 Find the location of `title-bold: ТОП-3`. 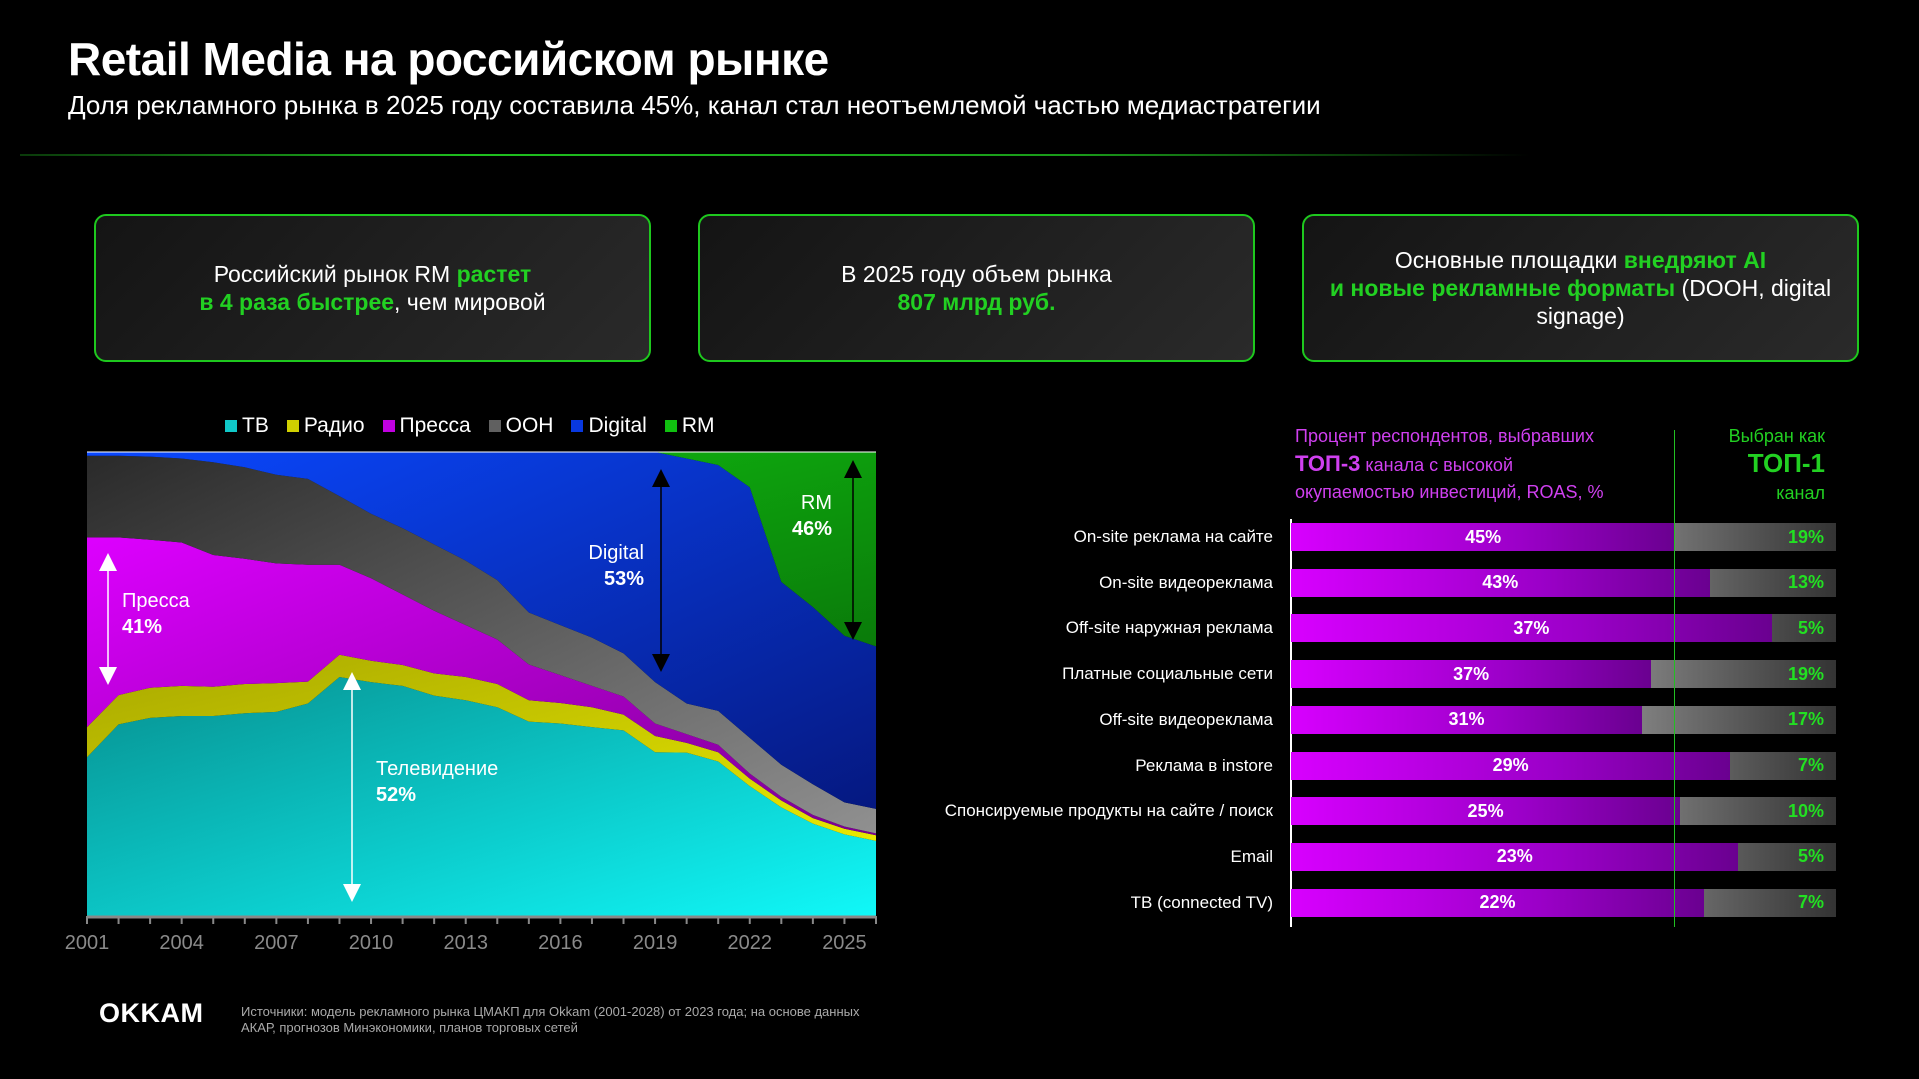

title-bold: ТОП-3 is located at coordinates (1328, 463).